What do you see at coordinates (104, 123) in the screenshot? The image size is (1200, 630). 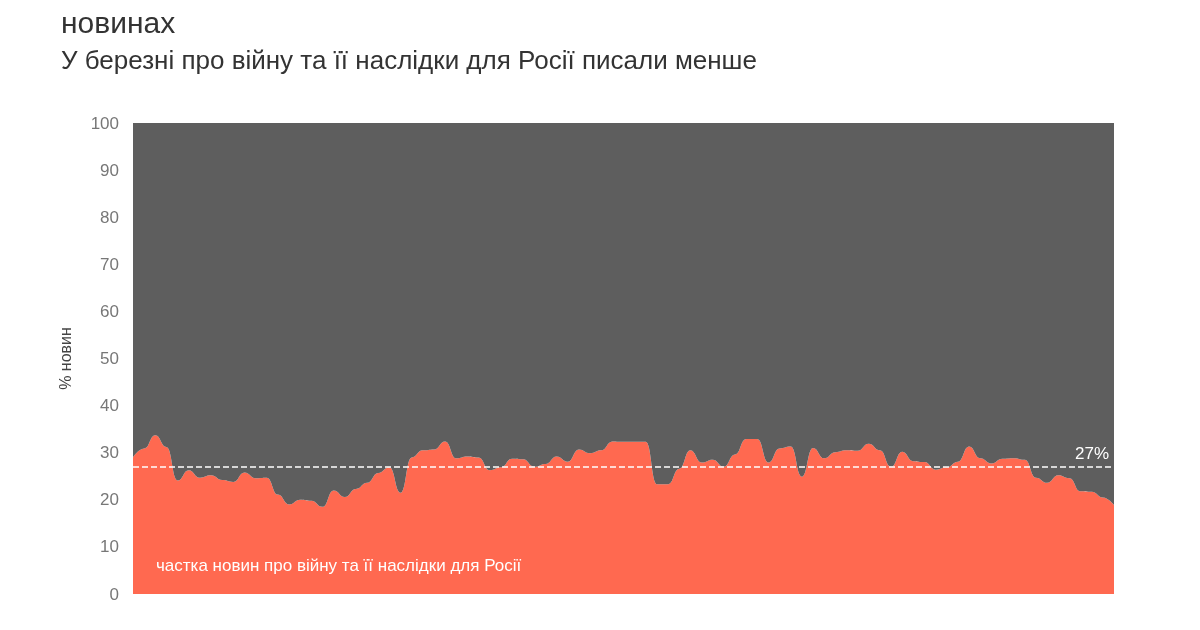 I see `y-tick-label: 100` at bounding box center [104, 123].